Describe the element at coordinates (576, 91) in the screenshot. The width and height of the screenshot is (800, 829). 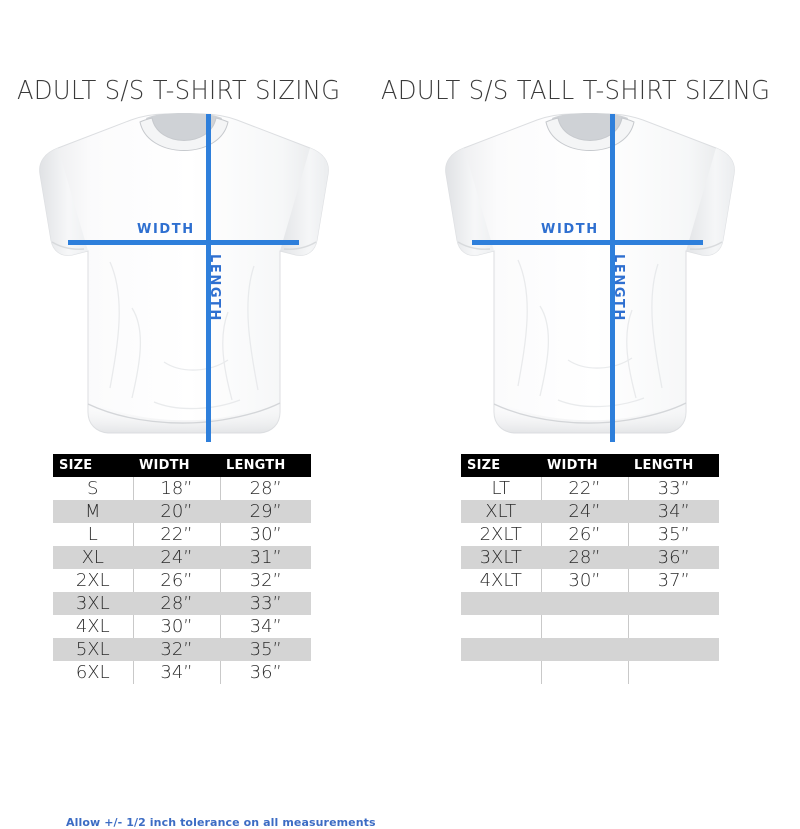
I see `panel-title-tall: ADULT S/S TALL T-SHIRT SIZING` at that location.